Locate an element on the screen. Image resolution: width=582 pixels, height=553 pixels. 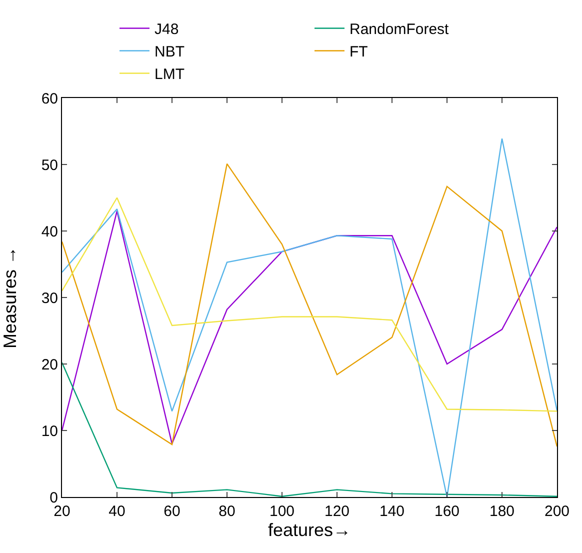
x-tick-label: 200 is located at coordinates (557, 511).